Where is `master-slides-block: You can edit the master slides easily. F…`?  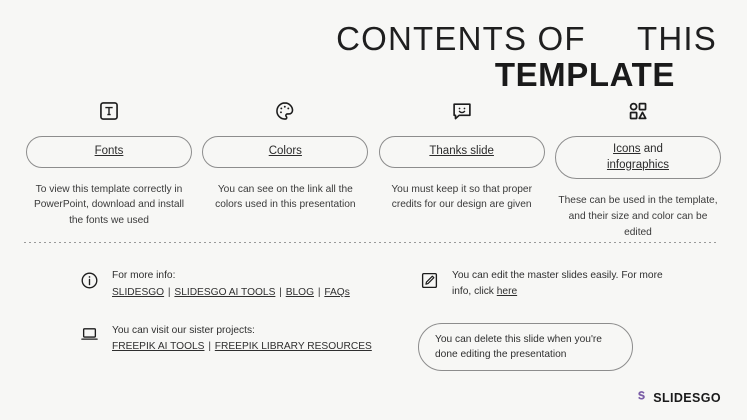
master-slides-block: You can edit the master slides easily. F… is located at coordinates (545, 284).